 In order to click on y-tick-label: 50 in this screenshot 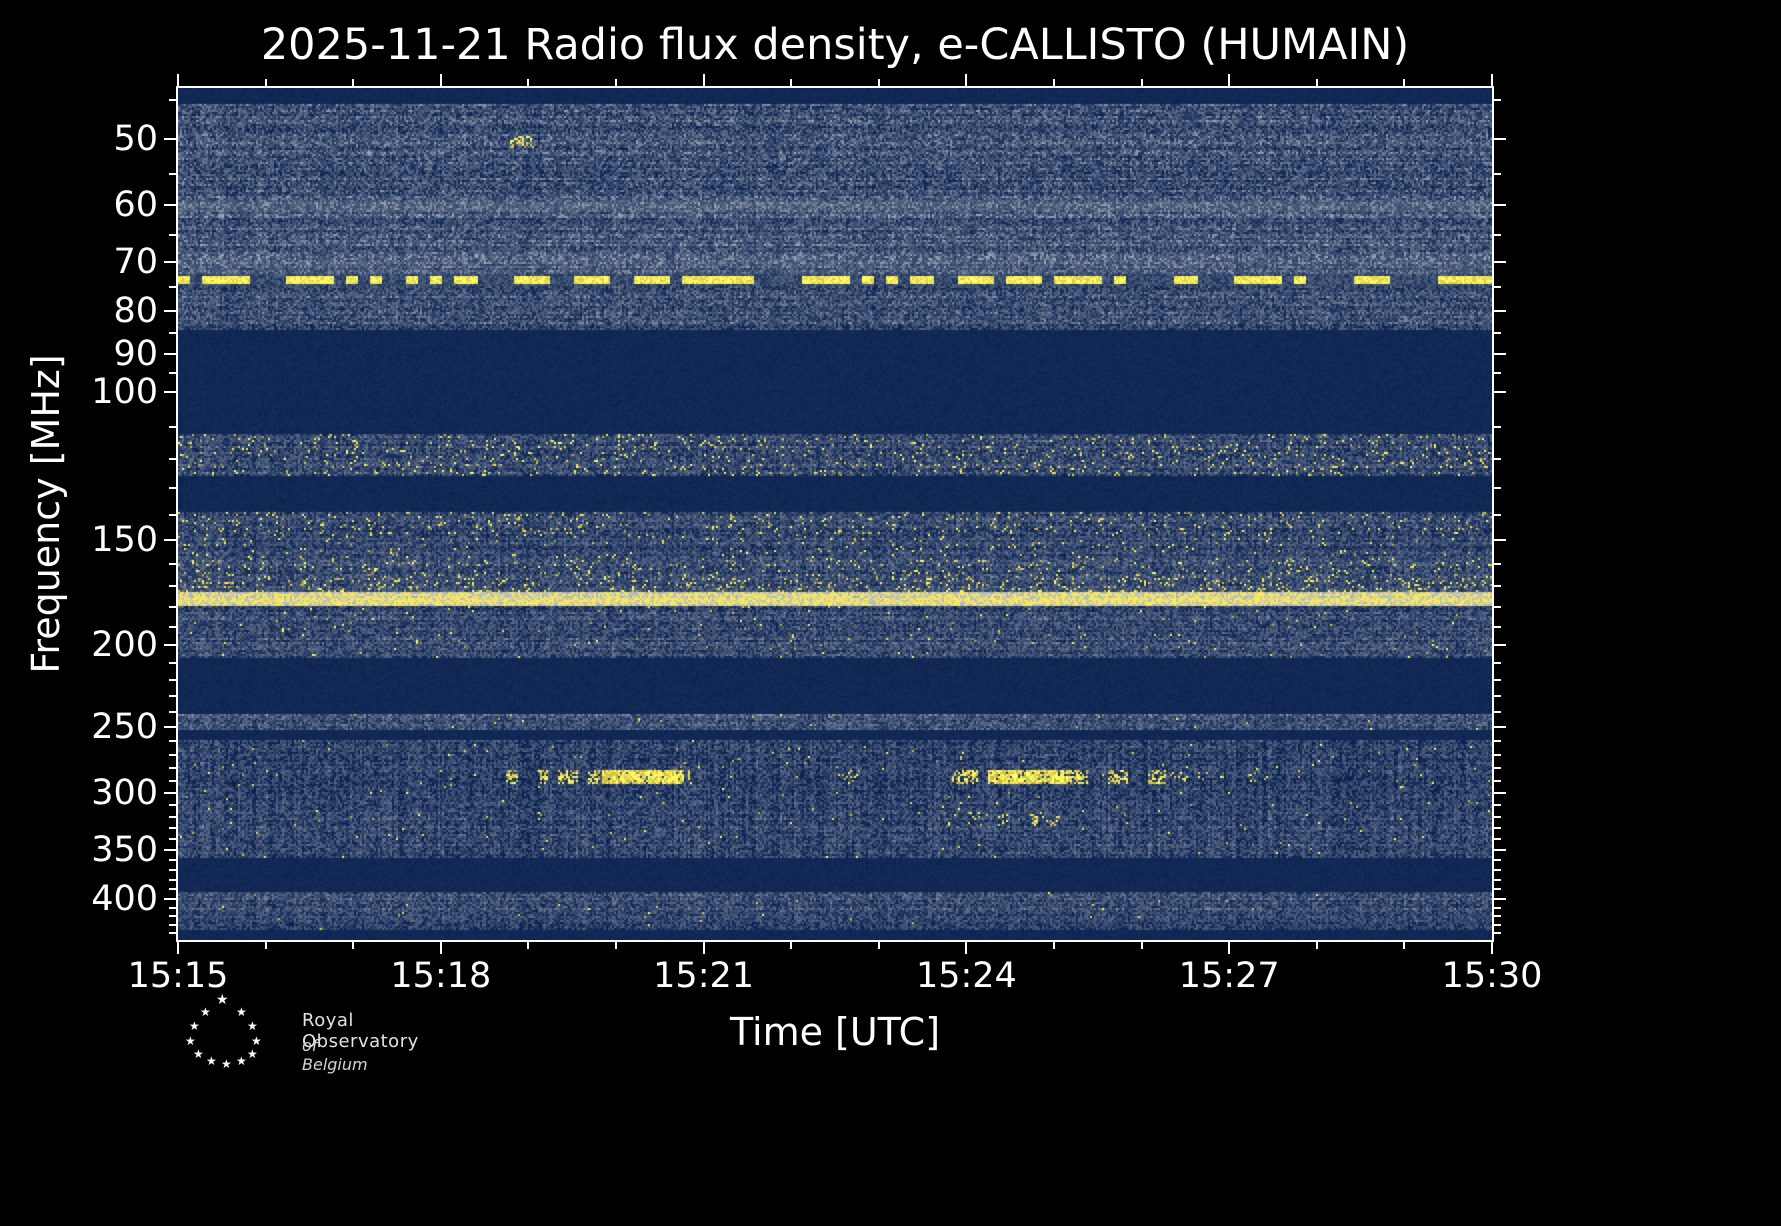, I will do `click(135, 138)`.